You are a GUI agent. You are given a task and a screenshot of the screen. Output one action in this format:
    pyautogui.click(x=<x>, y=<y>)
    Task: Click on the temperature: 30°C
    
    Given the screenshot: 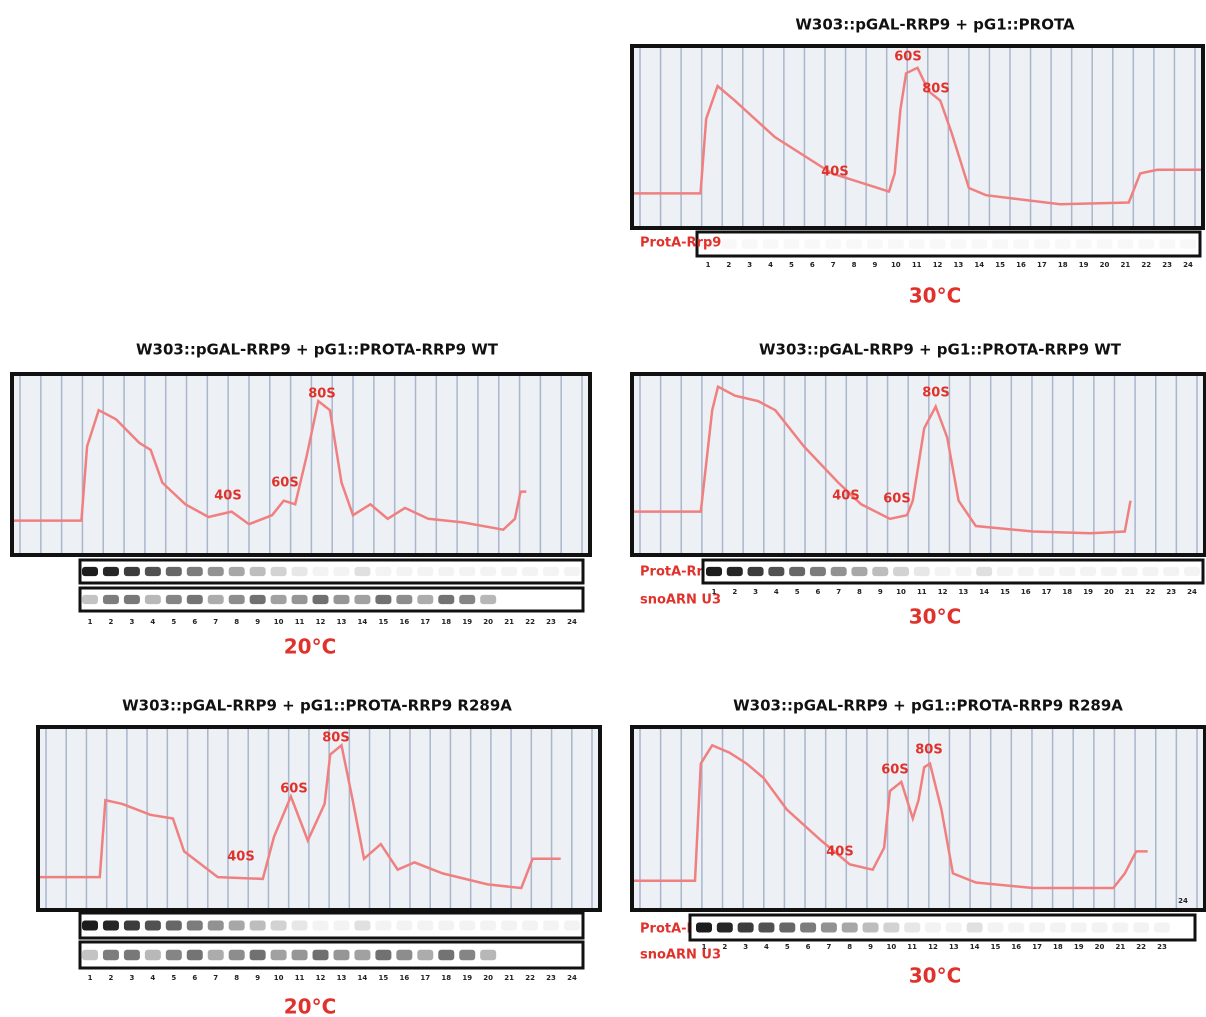 What is the action you would take?
    pyautogui.click(x=935, y=296)
    